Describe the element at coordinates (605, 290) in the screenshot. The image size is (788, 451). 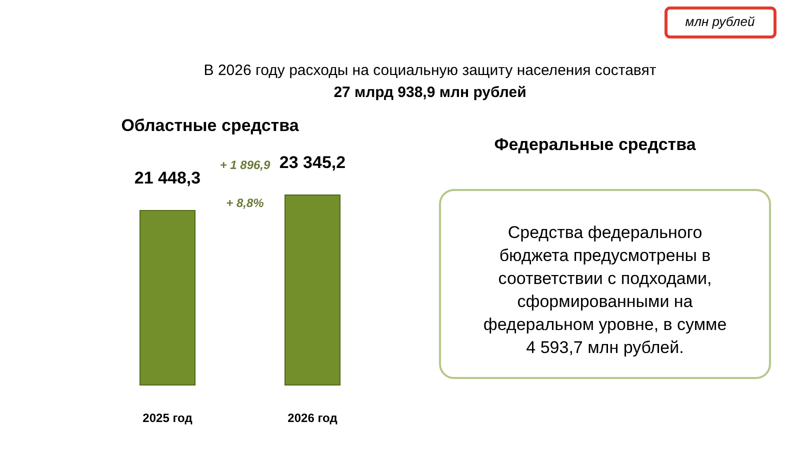
I see `text: Средства федерального бюджета предусмотрены в соответствии с подходами, сформированными на федеральном уровне, в сумме 4 593,7 млн рублей.` at that location.